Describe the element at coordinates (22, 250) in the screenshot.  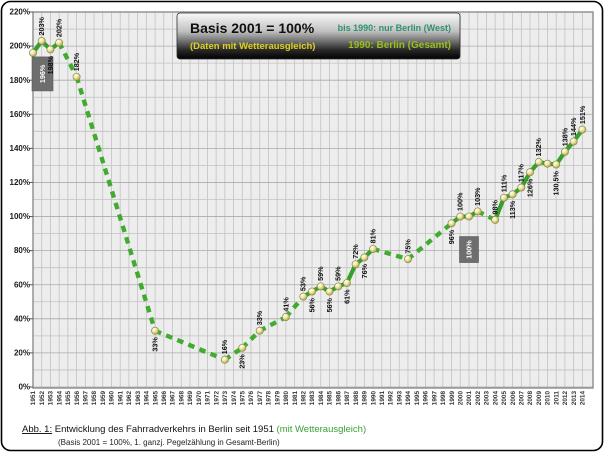
I see `y-axis-label: 80%` at that location.